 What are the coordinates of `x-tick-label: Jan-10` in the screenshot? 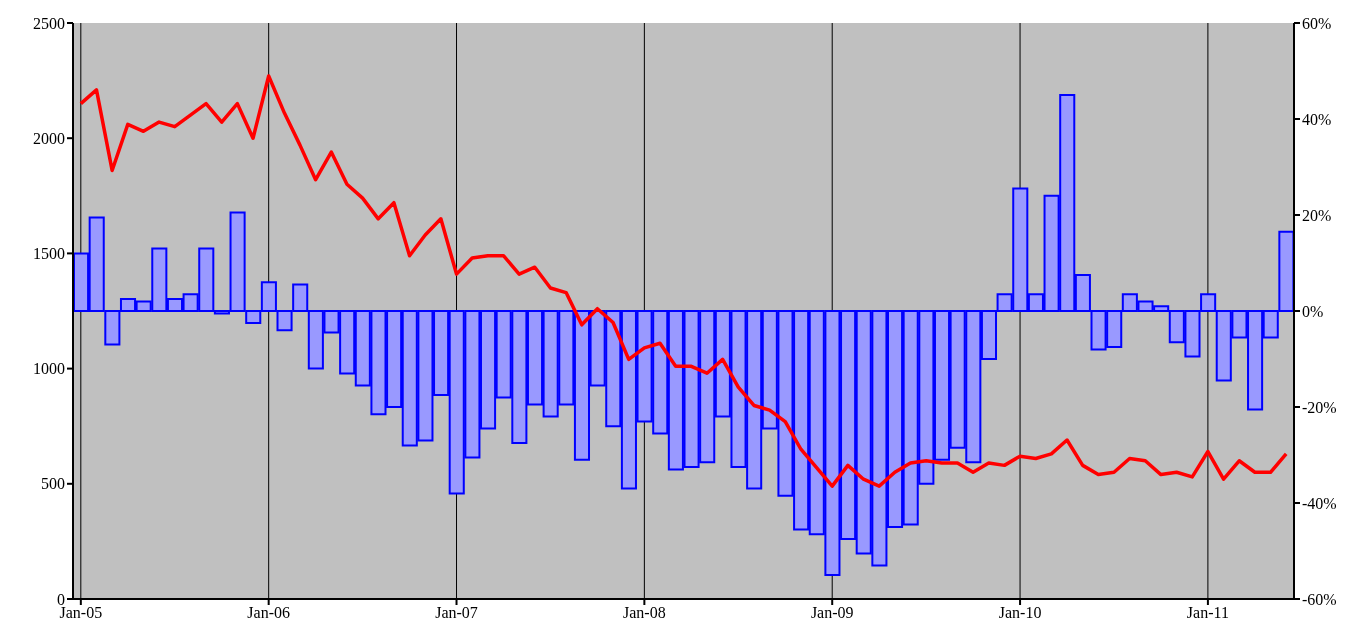 It's located at (1020, 613).